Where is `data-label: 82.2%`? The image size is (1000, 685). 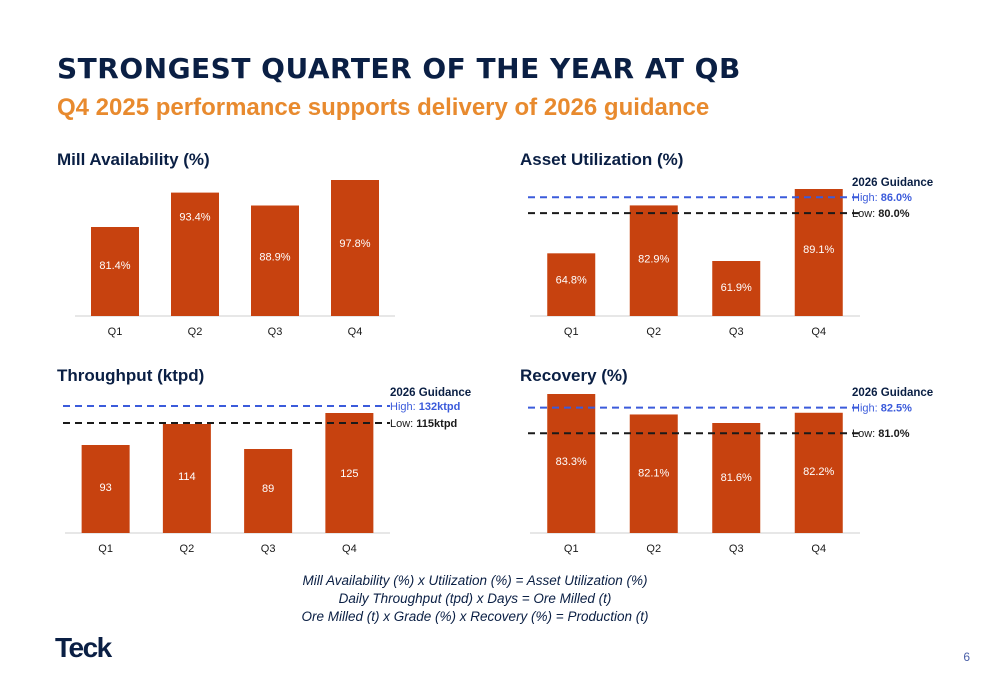
data-label: 82.2% is located at coordinates (818, 472).